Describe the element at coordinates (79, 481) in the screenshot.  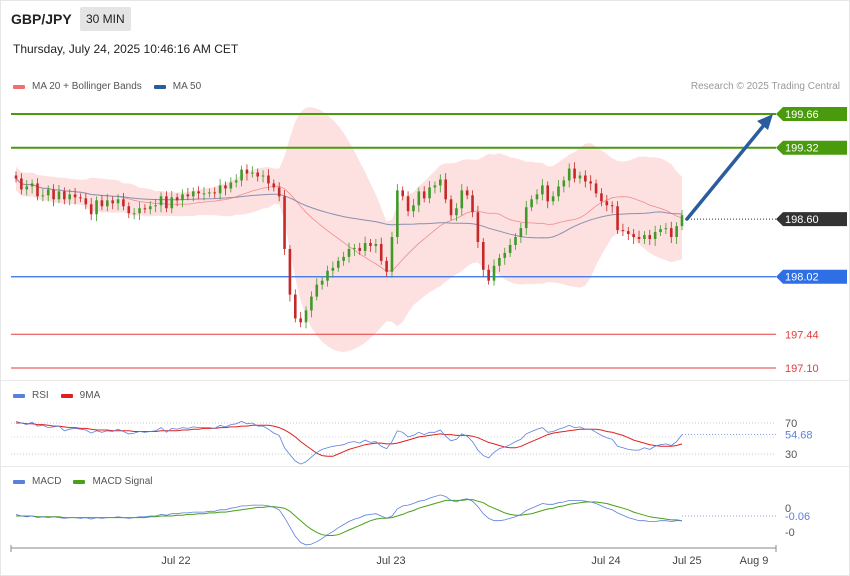
I see `macd-signal-swatch` at that location.